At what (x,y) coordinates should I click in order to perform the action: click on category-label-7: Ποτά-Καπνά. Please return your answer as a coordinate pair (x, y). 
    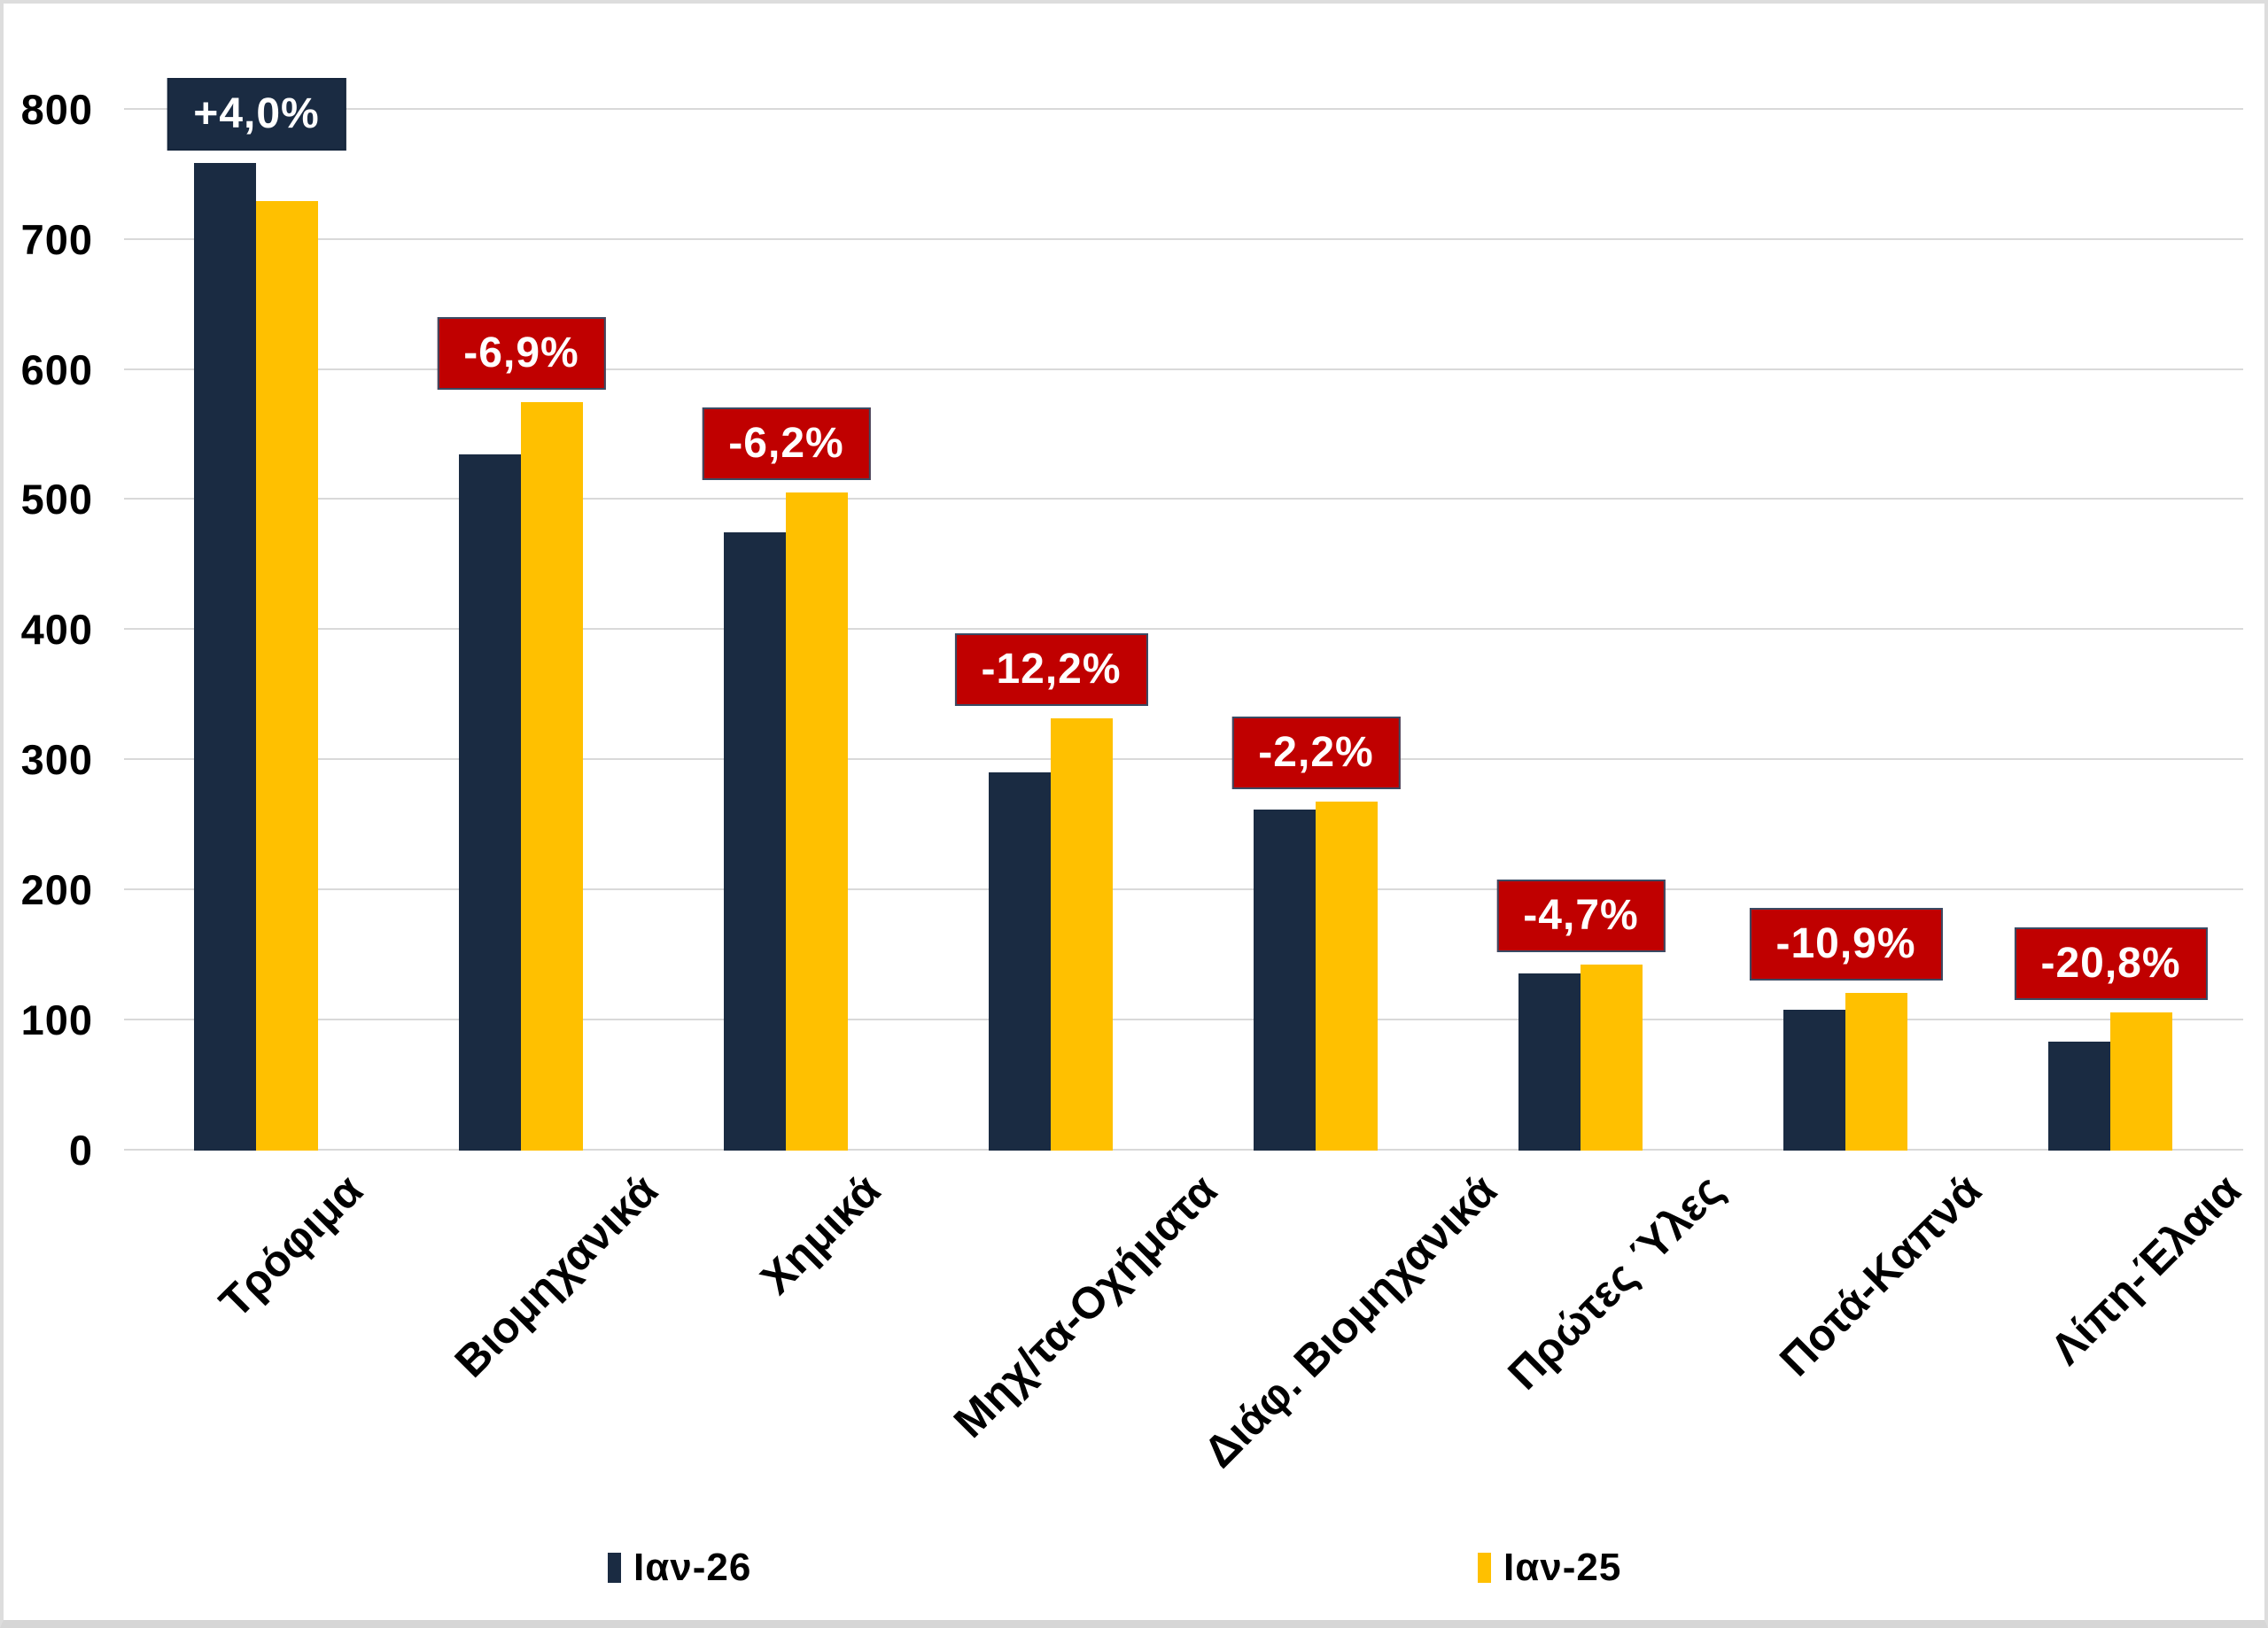
    Looking at the image, I should click on (1880, 1275).